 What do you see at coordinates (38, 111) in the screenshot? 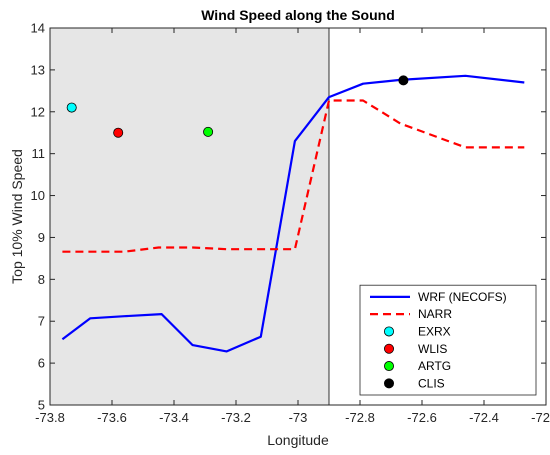
I see `y-tick-label: 12` at bounding box center [38, 111].